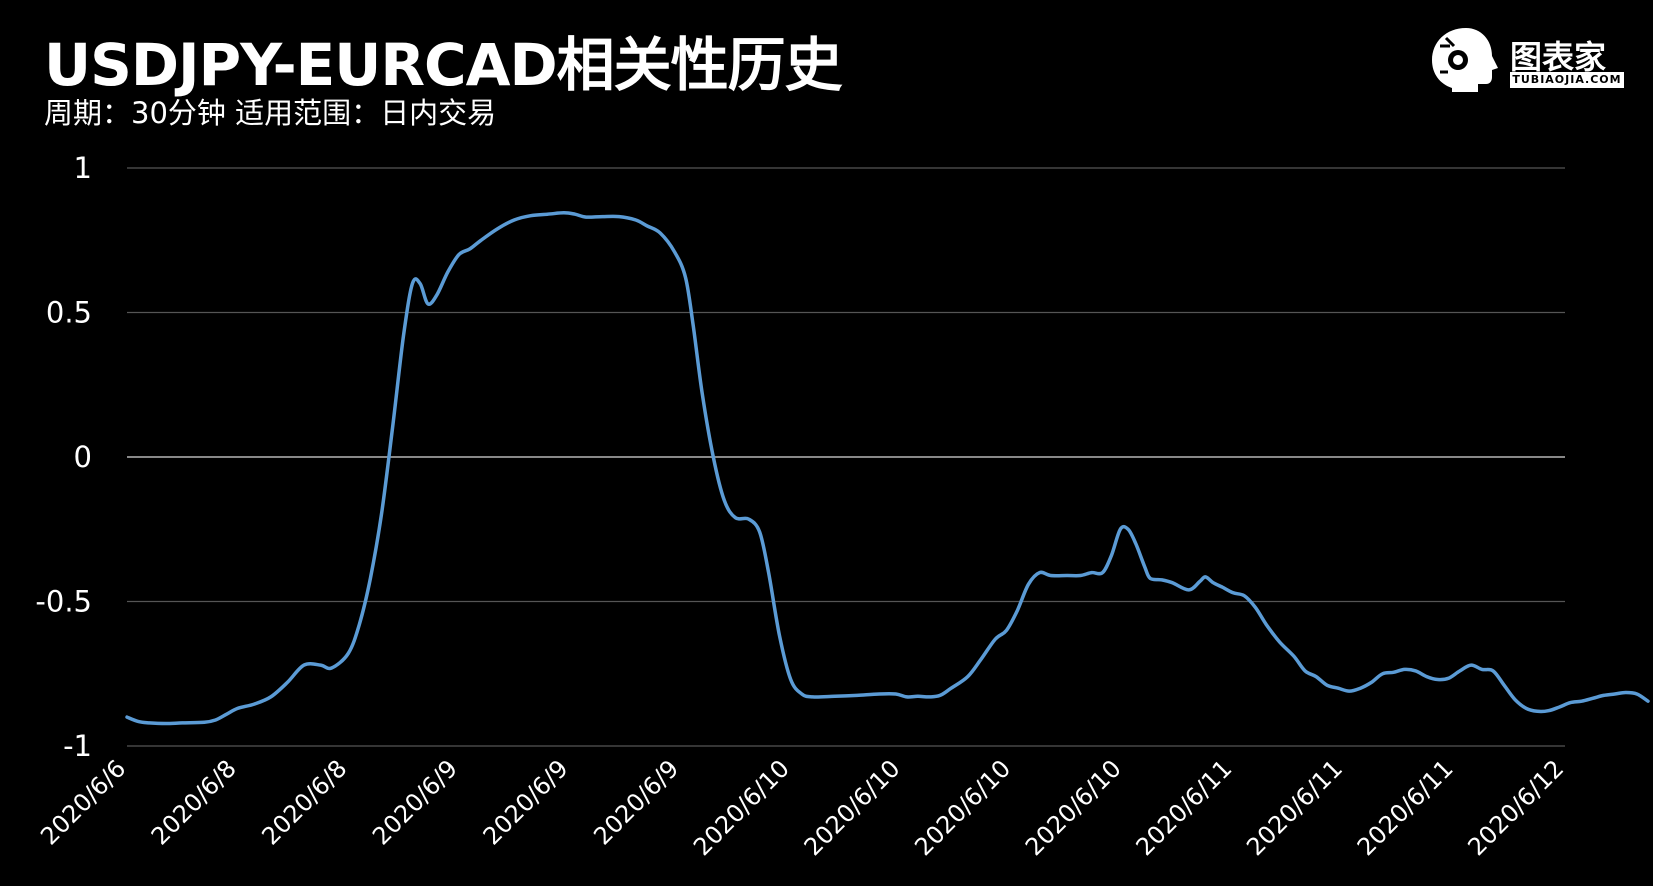 The width and height of the screenshot is (1653, 886). I want to click on x-tick-label: 2020/6/6, so click(83, 802).